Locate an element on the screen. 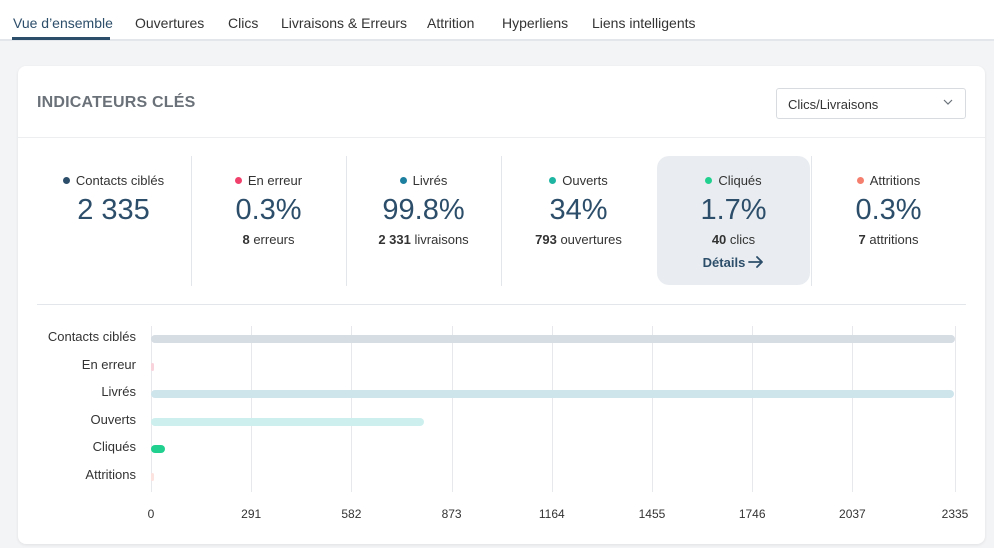 The width and height of the screenshot is (994, 548). kpi-chart-divider is located at coordinates (501, 304).